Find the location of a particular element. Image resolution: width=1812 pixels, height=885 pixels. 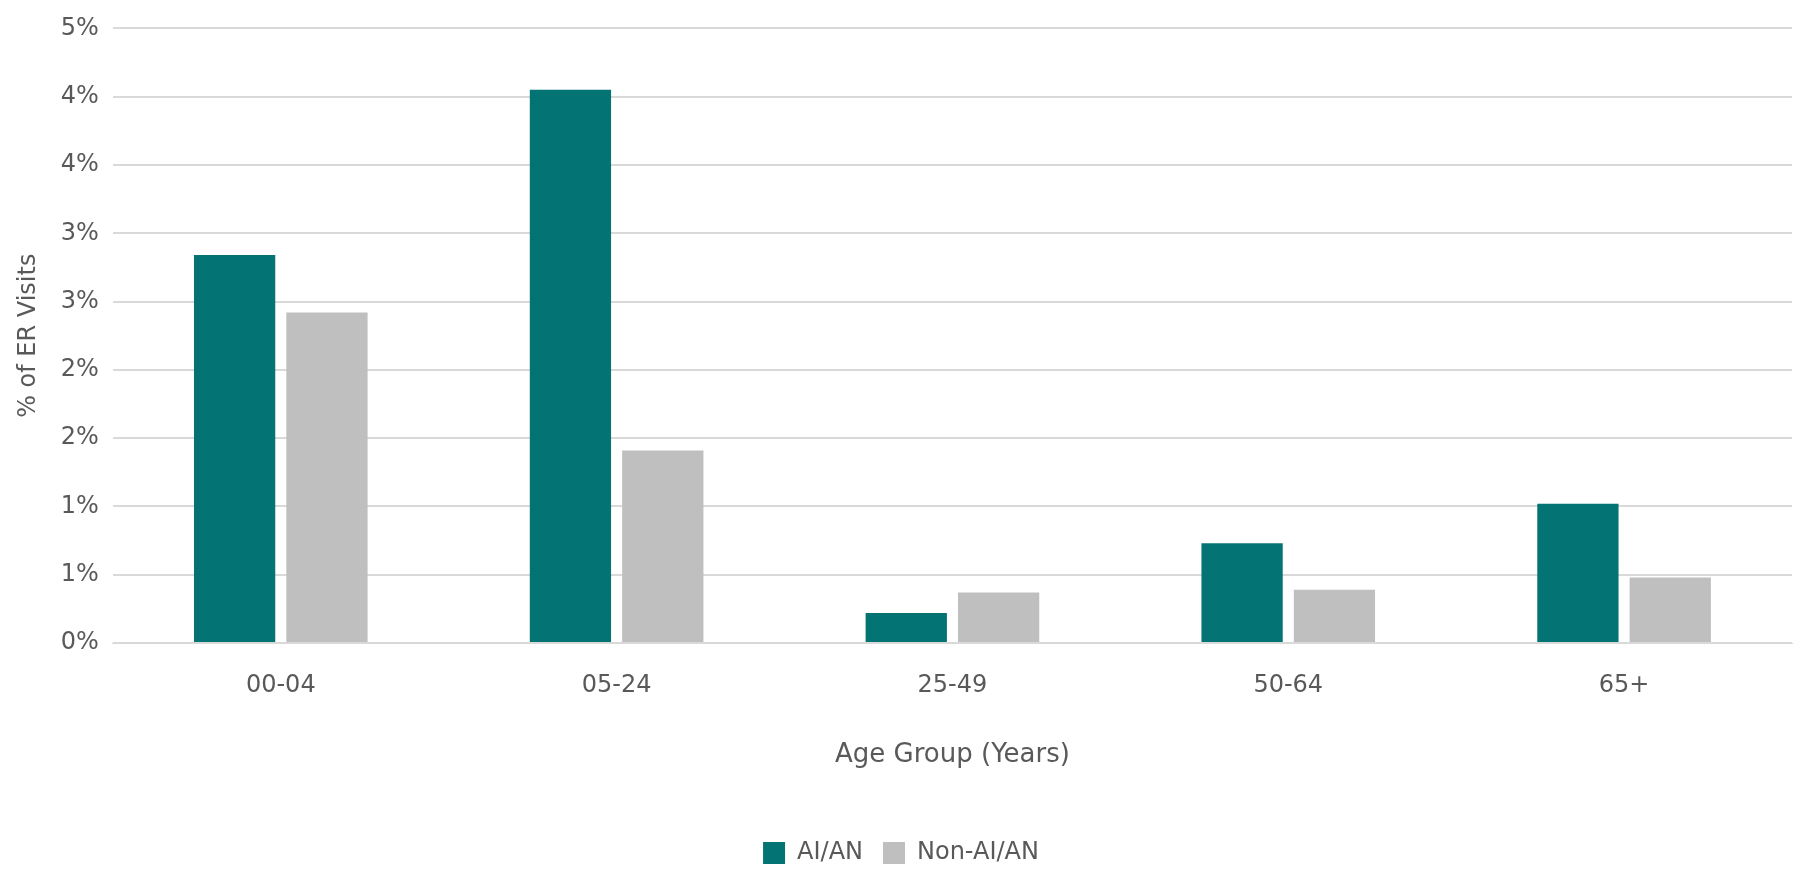

x-tick-label: 05-24 is located at coordinates (616, 683).